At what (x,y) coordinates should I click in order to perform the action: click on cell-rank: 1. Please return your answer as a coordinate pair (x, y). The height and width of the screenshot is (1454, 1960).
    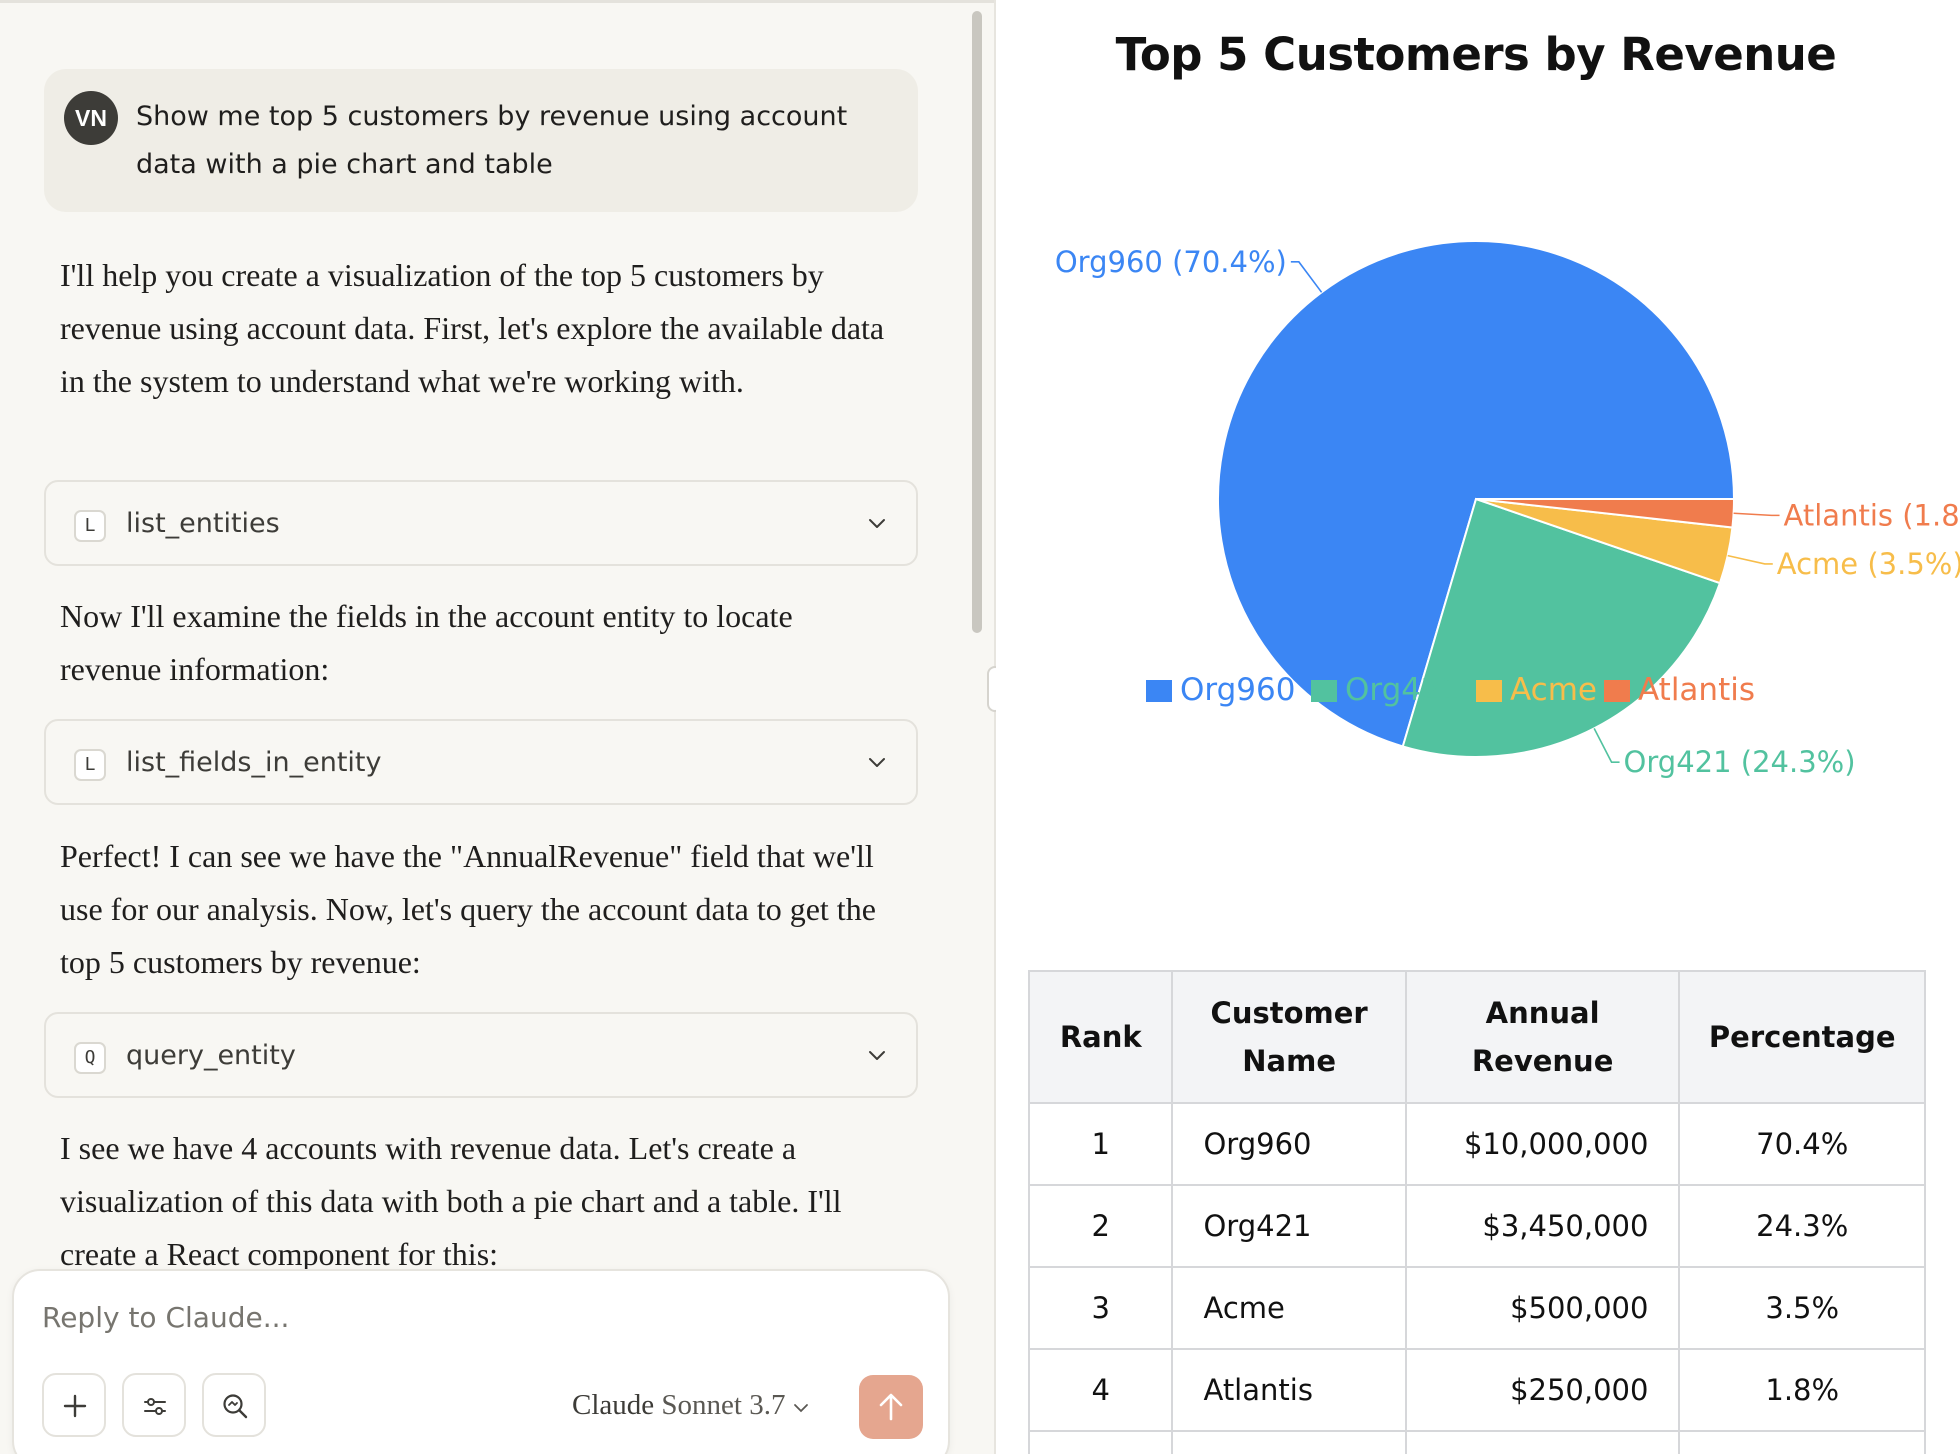
    Looking at the image, I should click on (1100, 1144).